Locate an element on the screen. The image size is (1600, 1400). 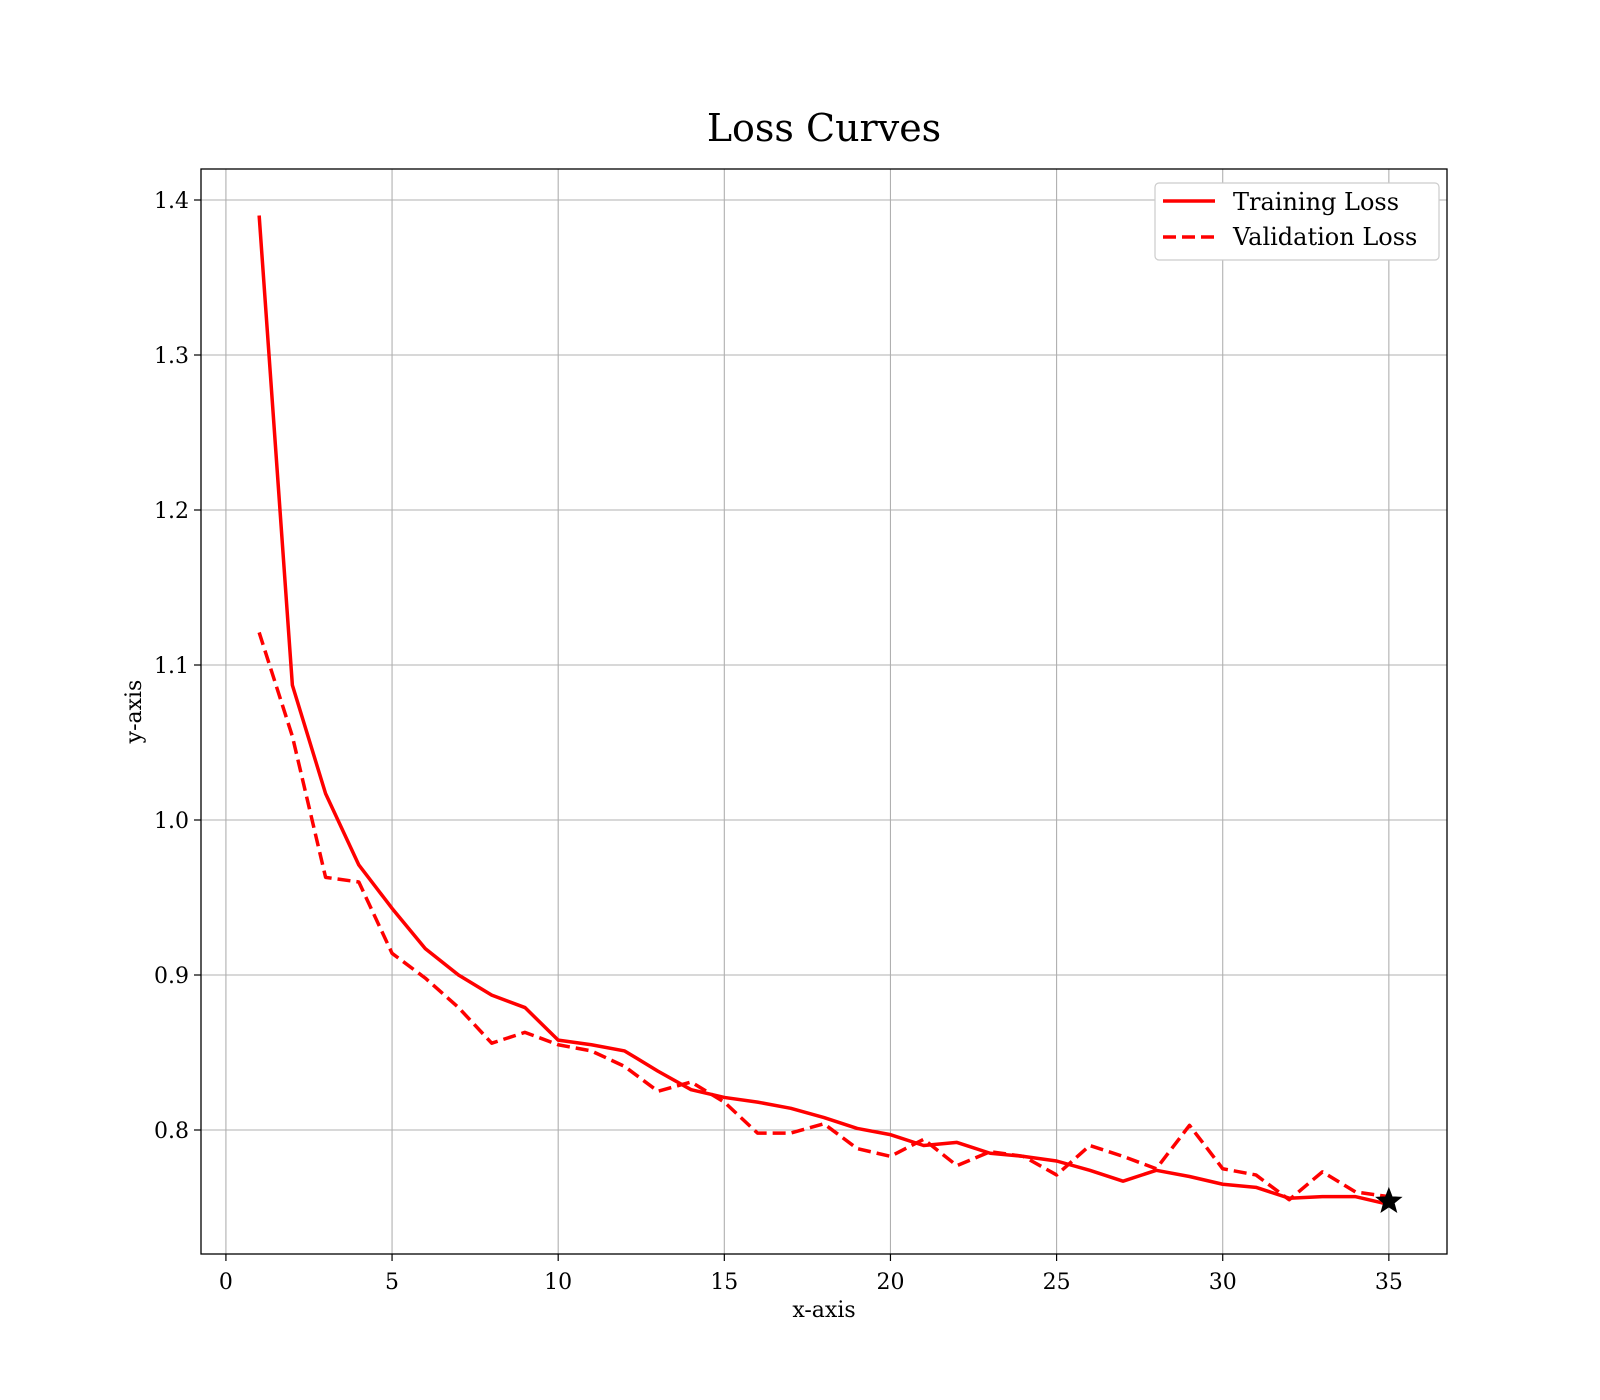
marker-layer is located at coordinates (1389, 1199).